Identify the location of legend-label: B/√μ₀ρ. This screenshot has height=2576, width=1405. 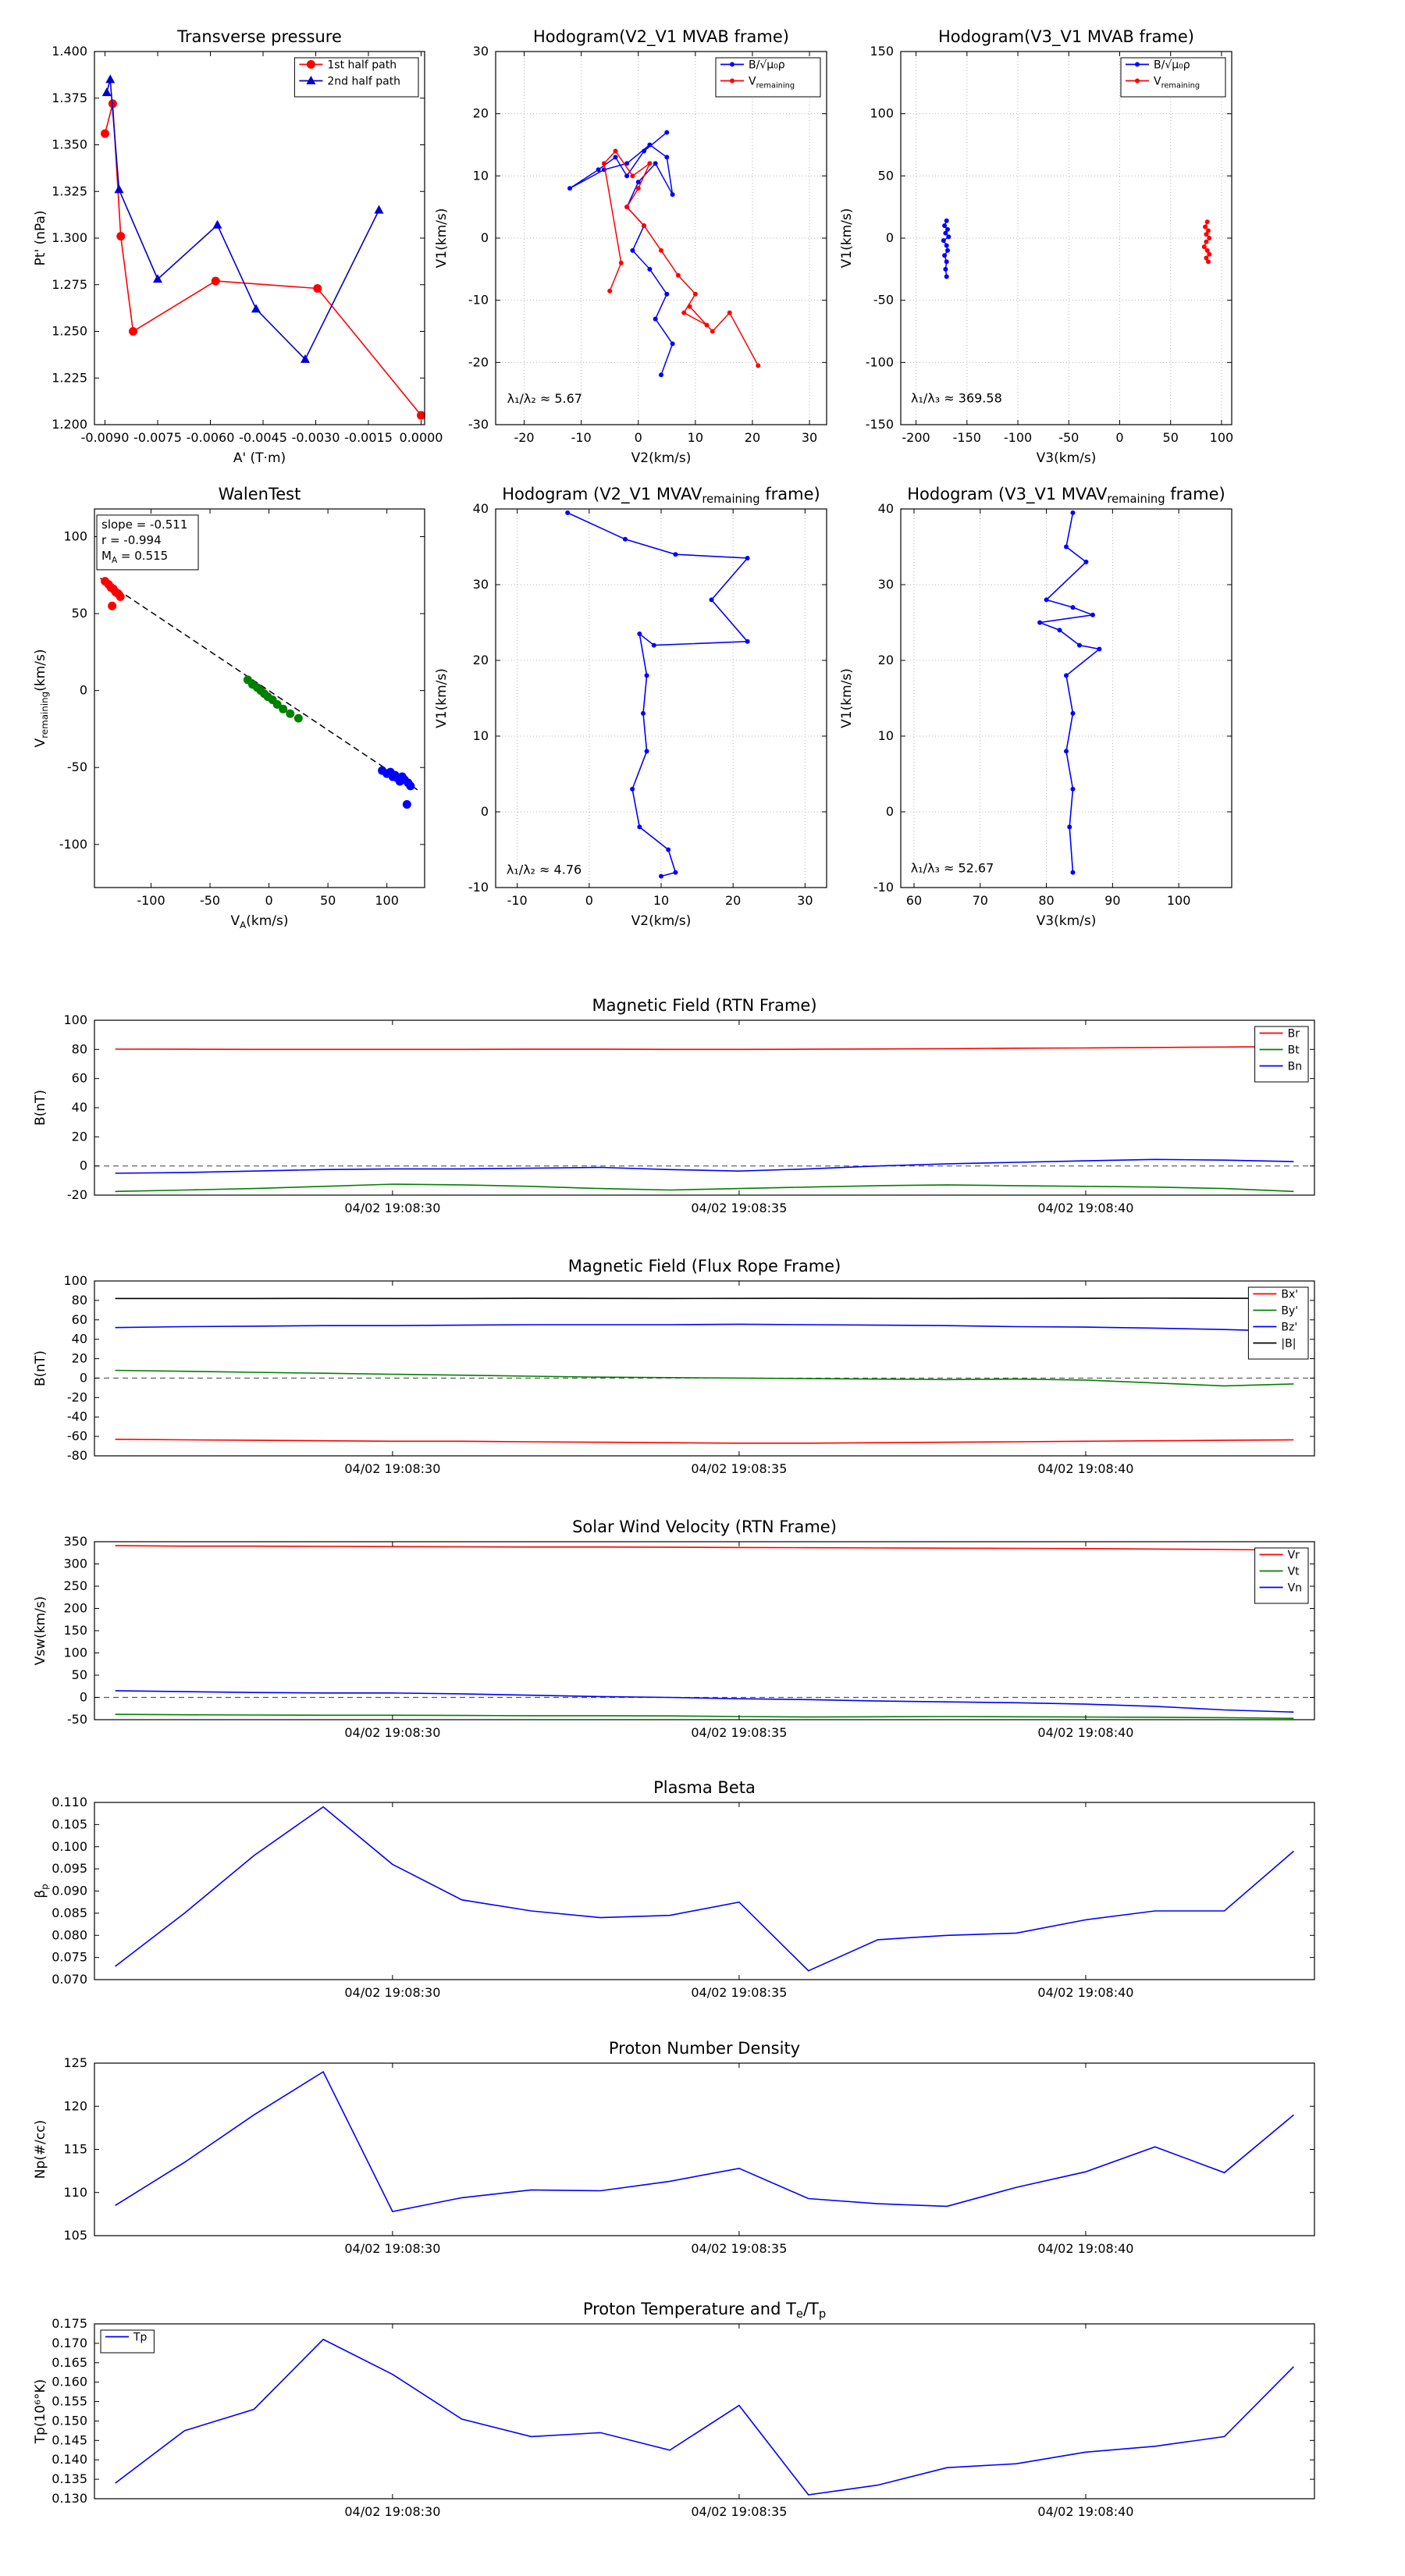
(767, 65).